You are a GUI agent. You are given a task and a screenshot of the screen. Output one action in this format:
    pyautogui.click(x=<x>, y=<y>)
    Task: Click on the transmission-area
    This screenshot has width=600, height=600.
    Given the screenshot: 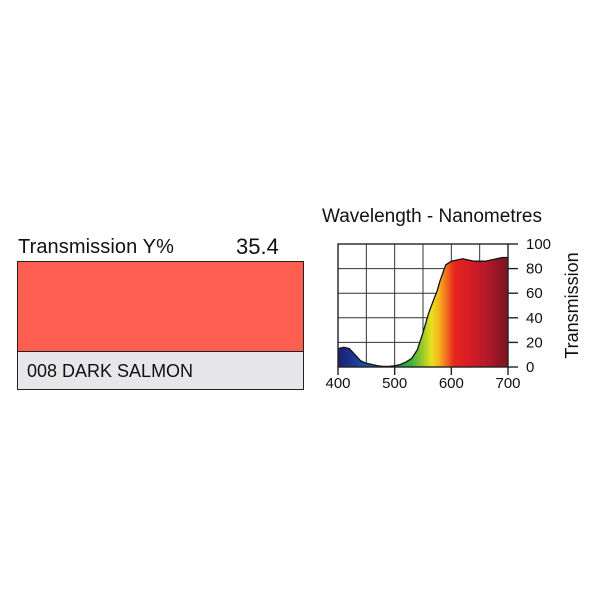 What is the action you would take?
    pyautogui.click(x=423, y=312)
    